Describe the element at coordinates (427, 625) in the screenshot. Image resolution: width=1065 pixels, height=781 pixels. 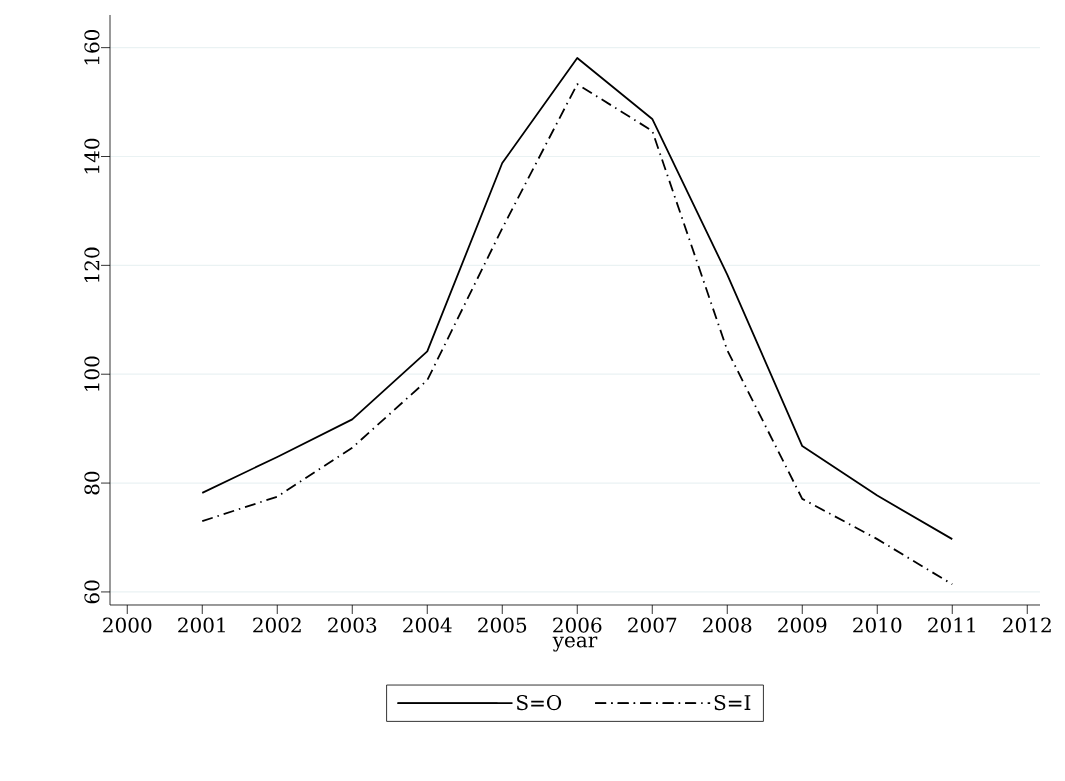
I see `x-tick-label: 2004` at that location.